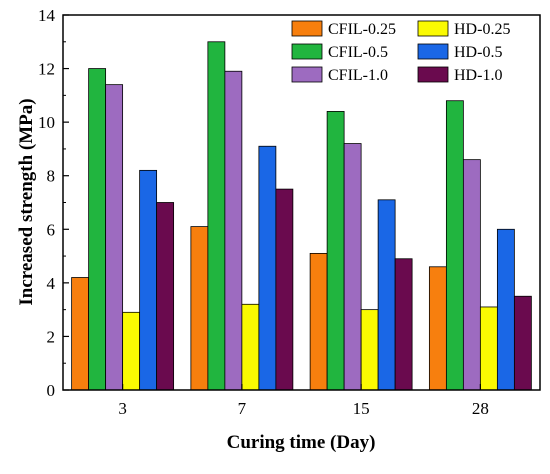 This screenshot has height=474, width=550. I want to click on y-tick-label: 4, so click(51, 283).